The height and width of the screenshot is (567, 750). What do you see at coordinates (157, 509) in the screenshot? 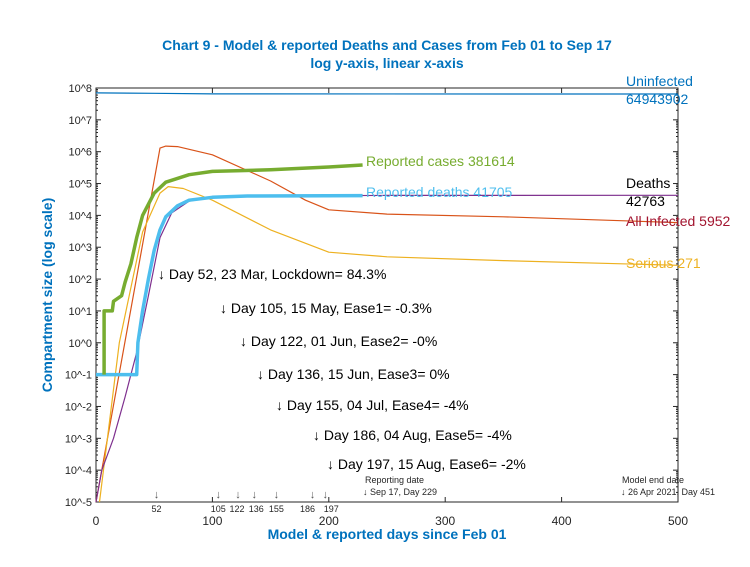
I see `intervention-day-label: 52` at bounding box center [157, 509].